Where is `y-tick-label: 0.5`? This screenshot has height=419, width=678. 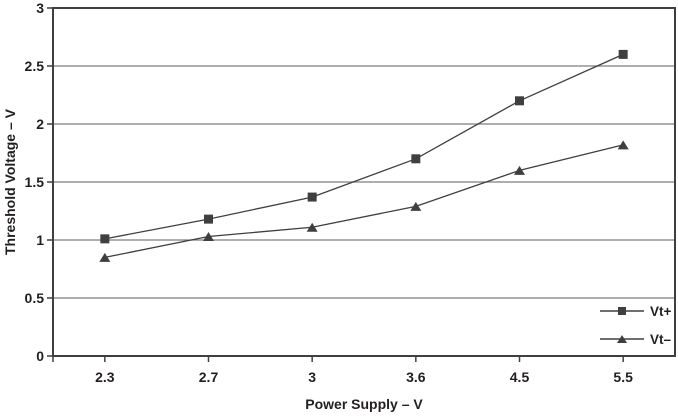
y-tick-label: 0.5 is located at coordinates (35, 298).